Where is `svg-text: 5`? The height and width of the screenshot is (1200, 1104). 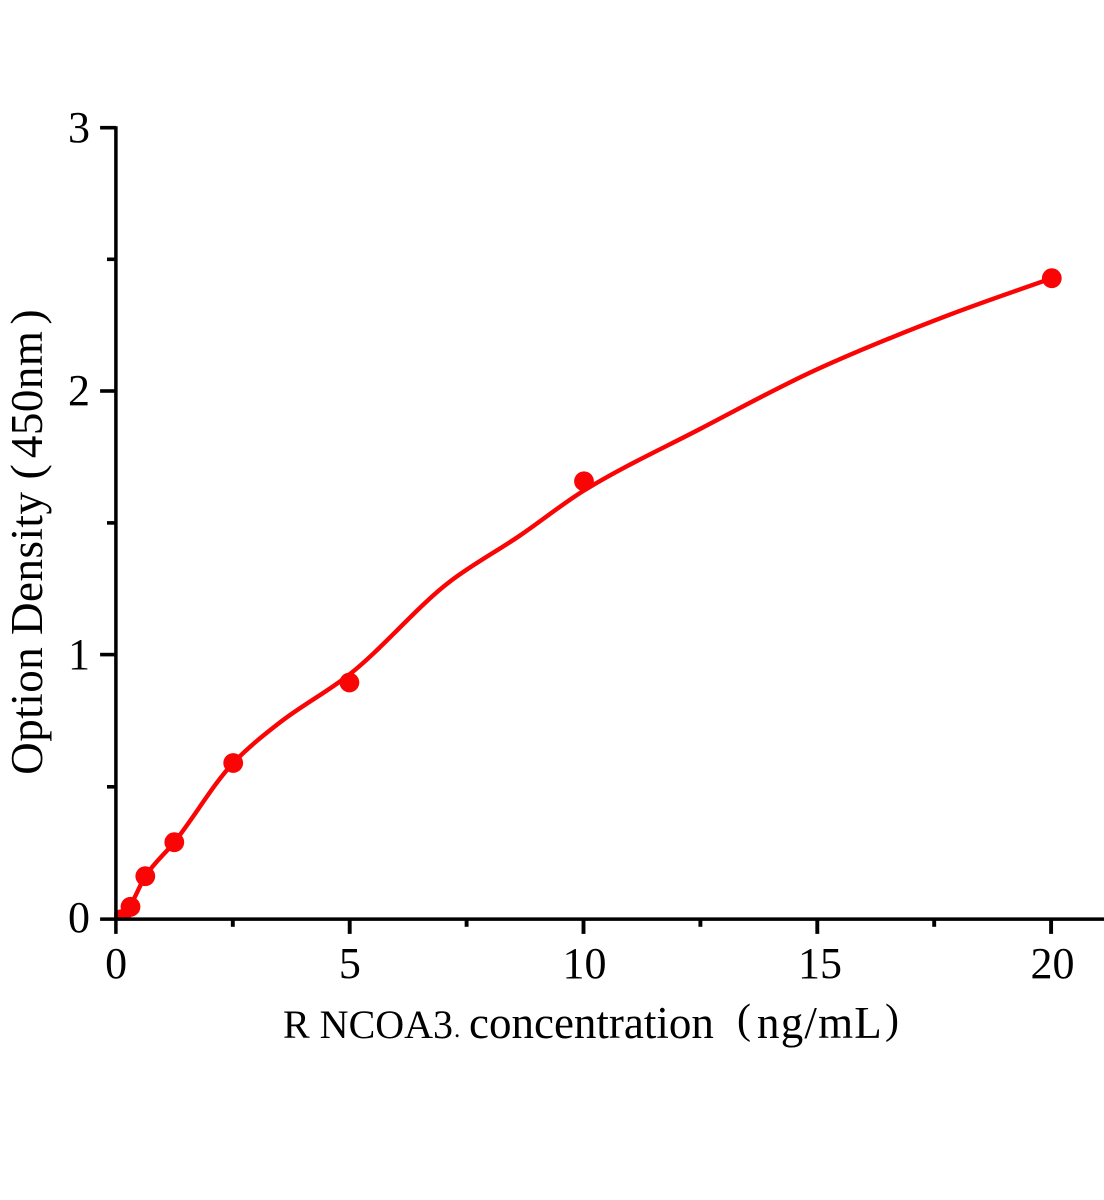
svg-text: 5 is located at coordinates (350, 963).